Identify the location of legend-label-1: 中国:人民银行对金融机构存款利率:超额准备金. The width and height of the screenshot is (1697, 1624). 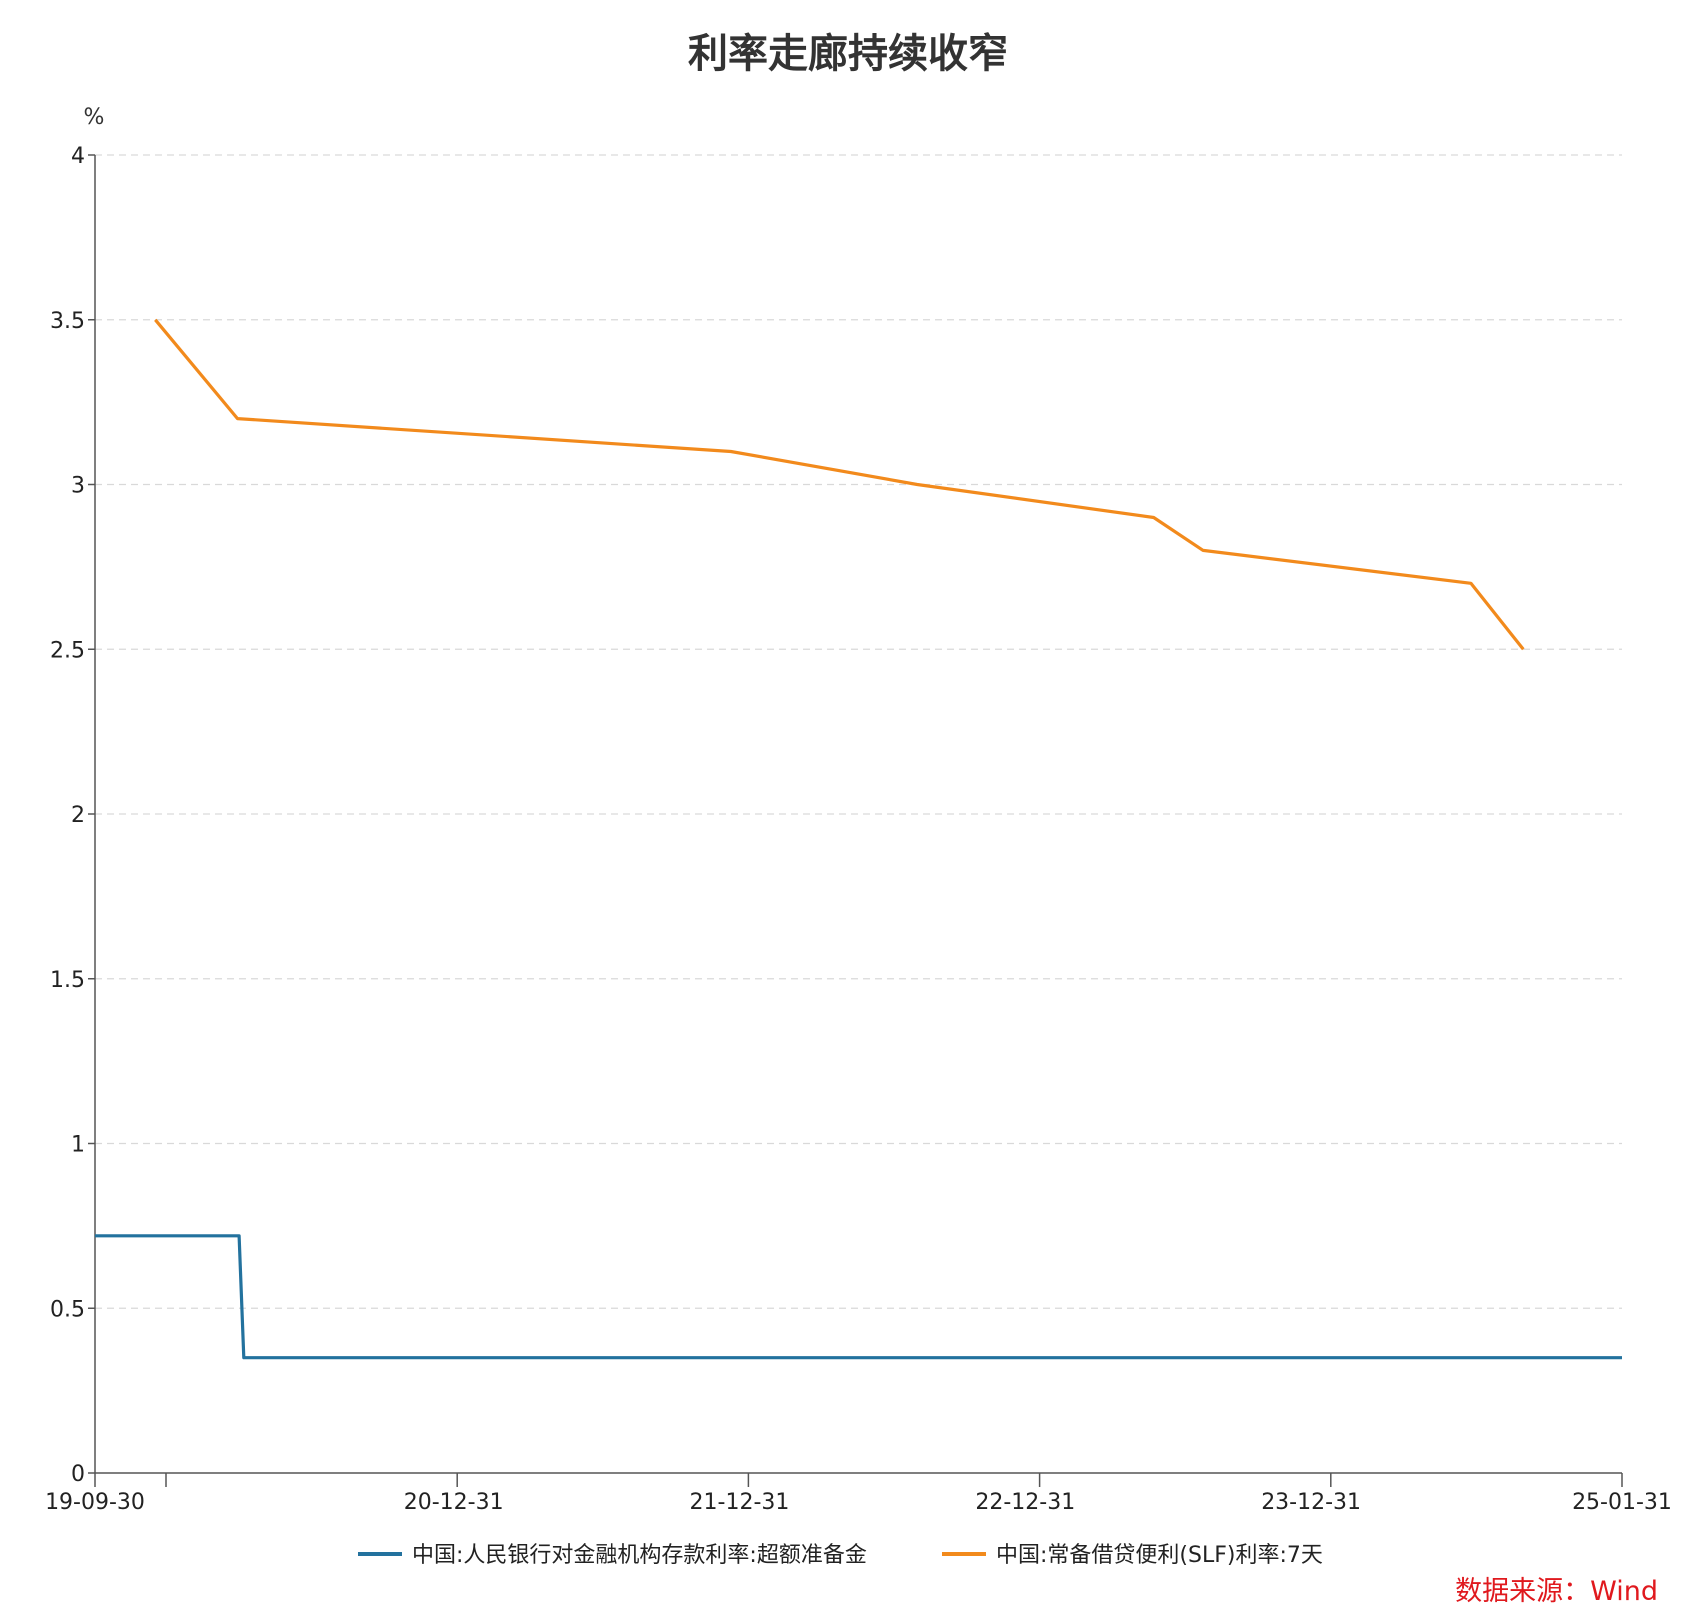
(639, 1555).